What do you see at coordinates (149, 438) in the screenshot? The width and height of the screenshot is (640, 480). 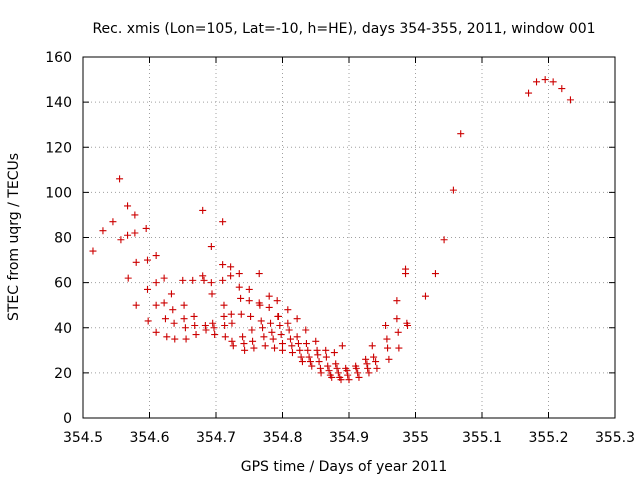 I see `x-tick-label: 354.6` at bounding box center [149, 438].